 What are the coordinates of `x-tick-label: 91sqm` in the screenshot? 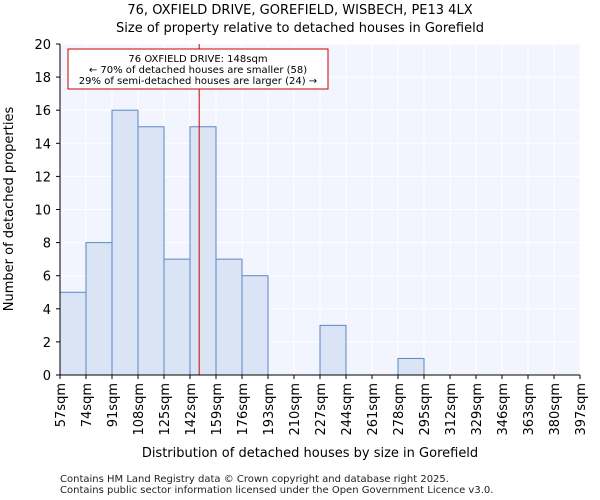 It's located at (113, 405).